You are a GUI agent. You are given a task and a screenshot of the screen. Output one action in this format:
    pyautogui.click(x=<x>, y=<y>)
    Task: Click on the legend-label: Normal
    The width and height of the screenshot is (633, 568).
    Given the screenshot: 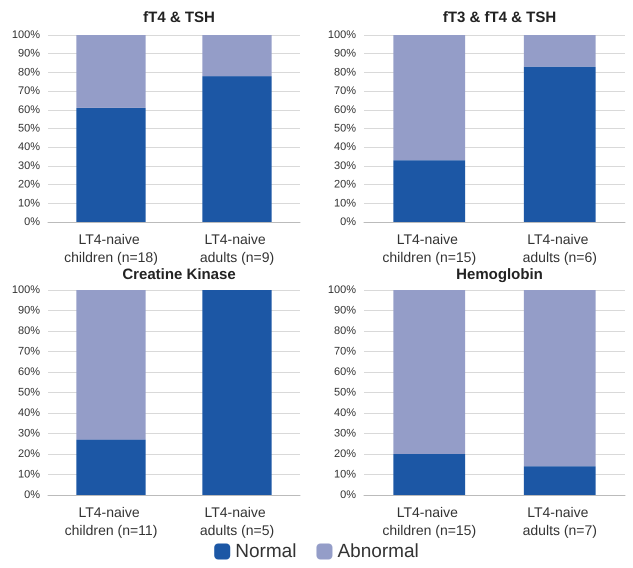 What is the action you would take?
    pyautogui.click(x=265, y=551)
    